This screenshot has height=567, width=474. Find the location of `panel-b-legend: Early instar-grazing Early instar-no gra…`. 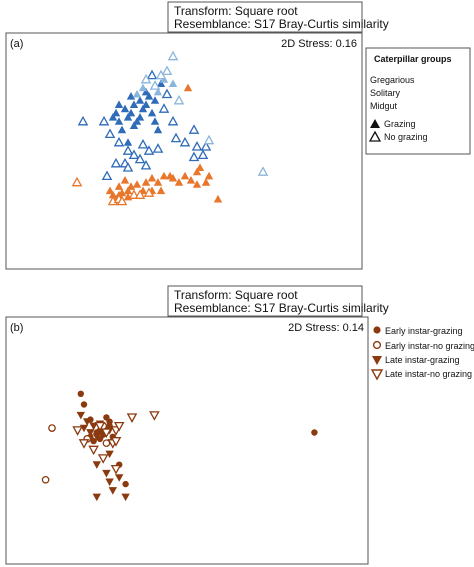

panel-b-legend: Early instar-grazing Early instar-no gra… is located at coordinates (422, 353).